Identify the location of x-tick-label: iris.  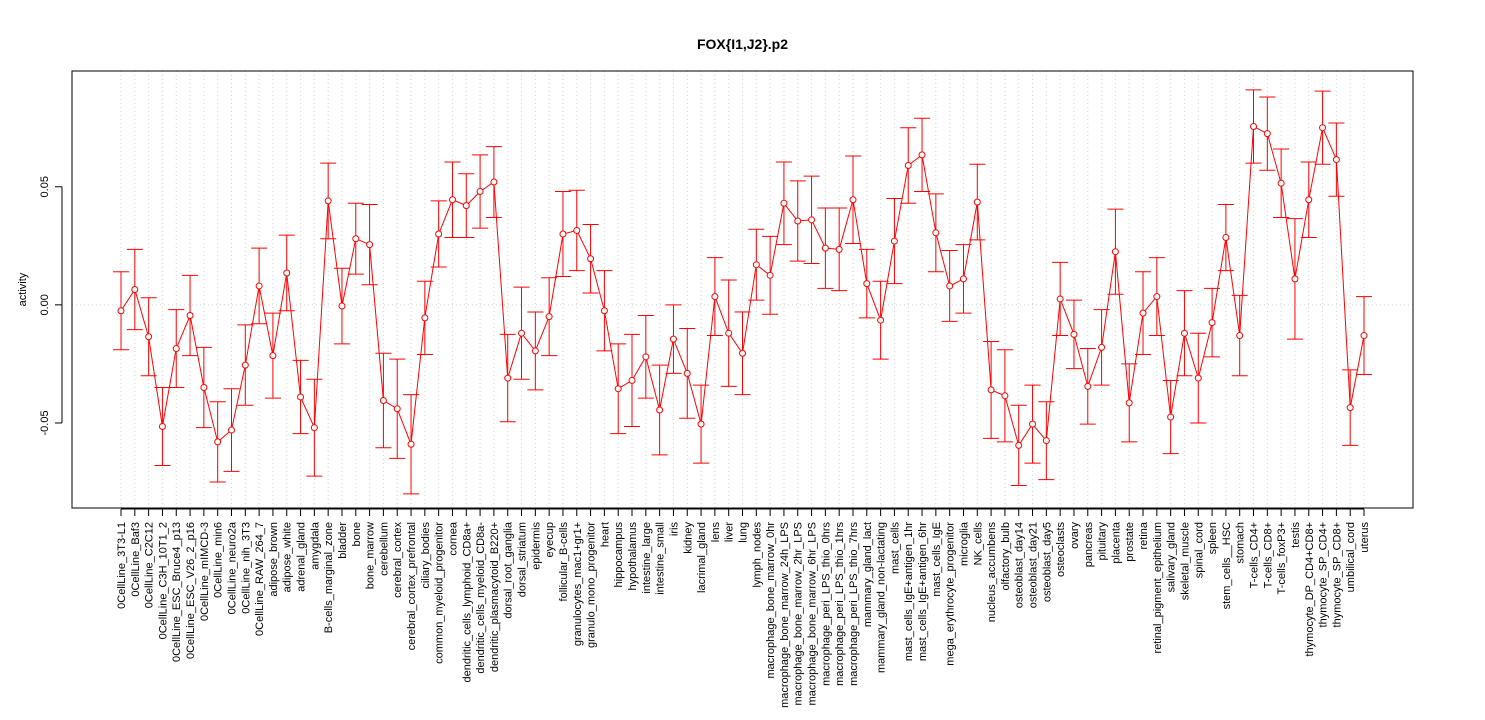
(674, 529).